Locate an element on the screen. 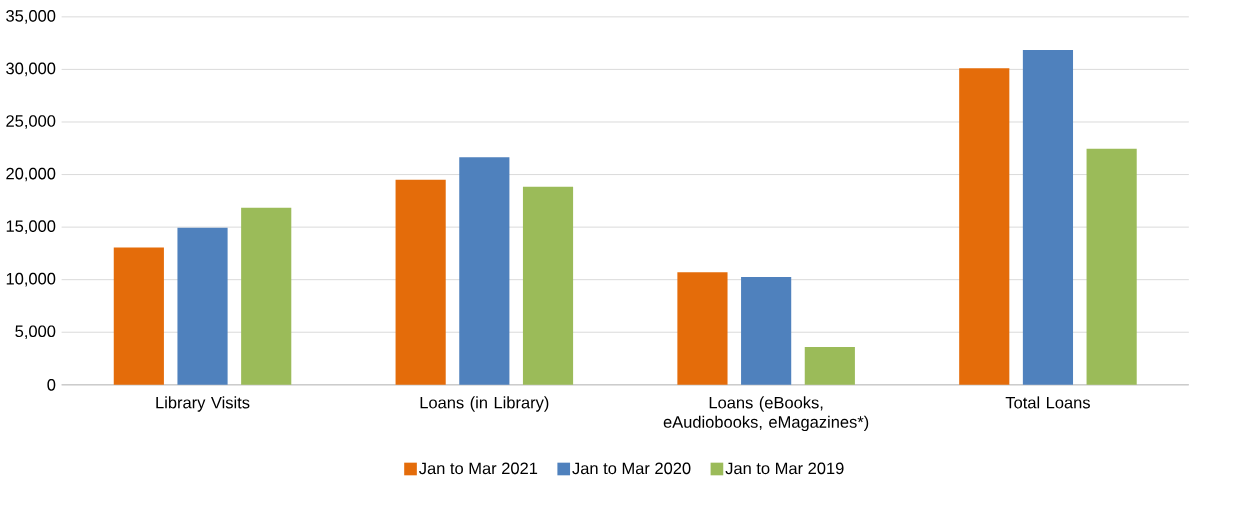 Image resolution: width=1260 pixels, height=512 pixels. y-tick-label: 35,000 is located at coordinates (31, 17).